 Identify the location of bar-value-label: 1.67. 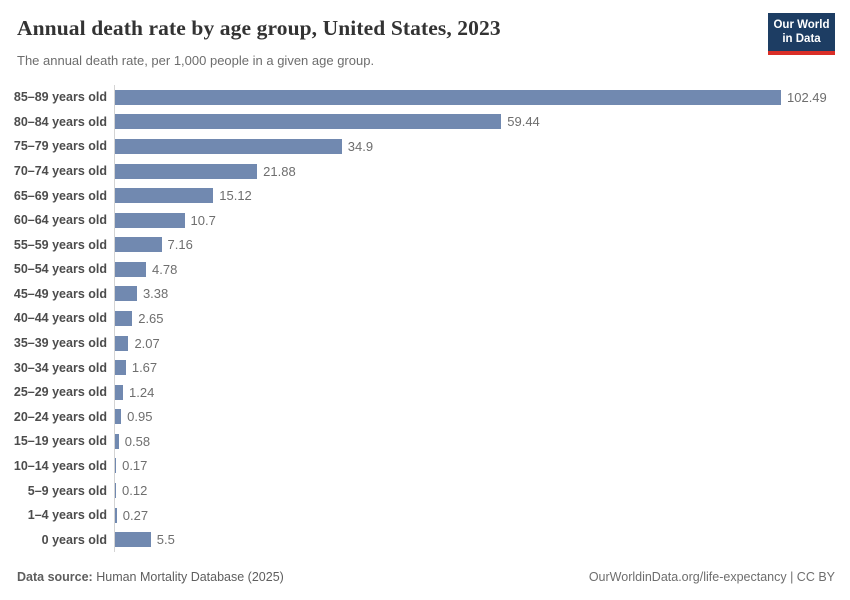
(144, 368).